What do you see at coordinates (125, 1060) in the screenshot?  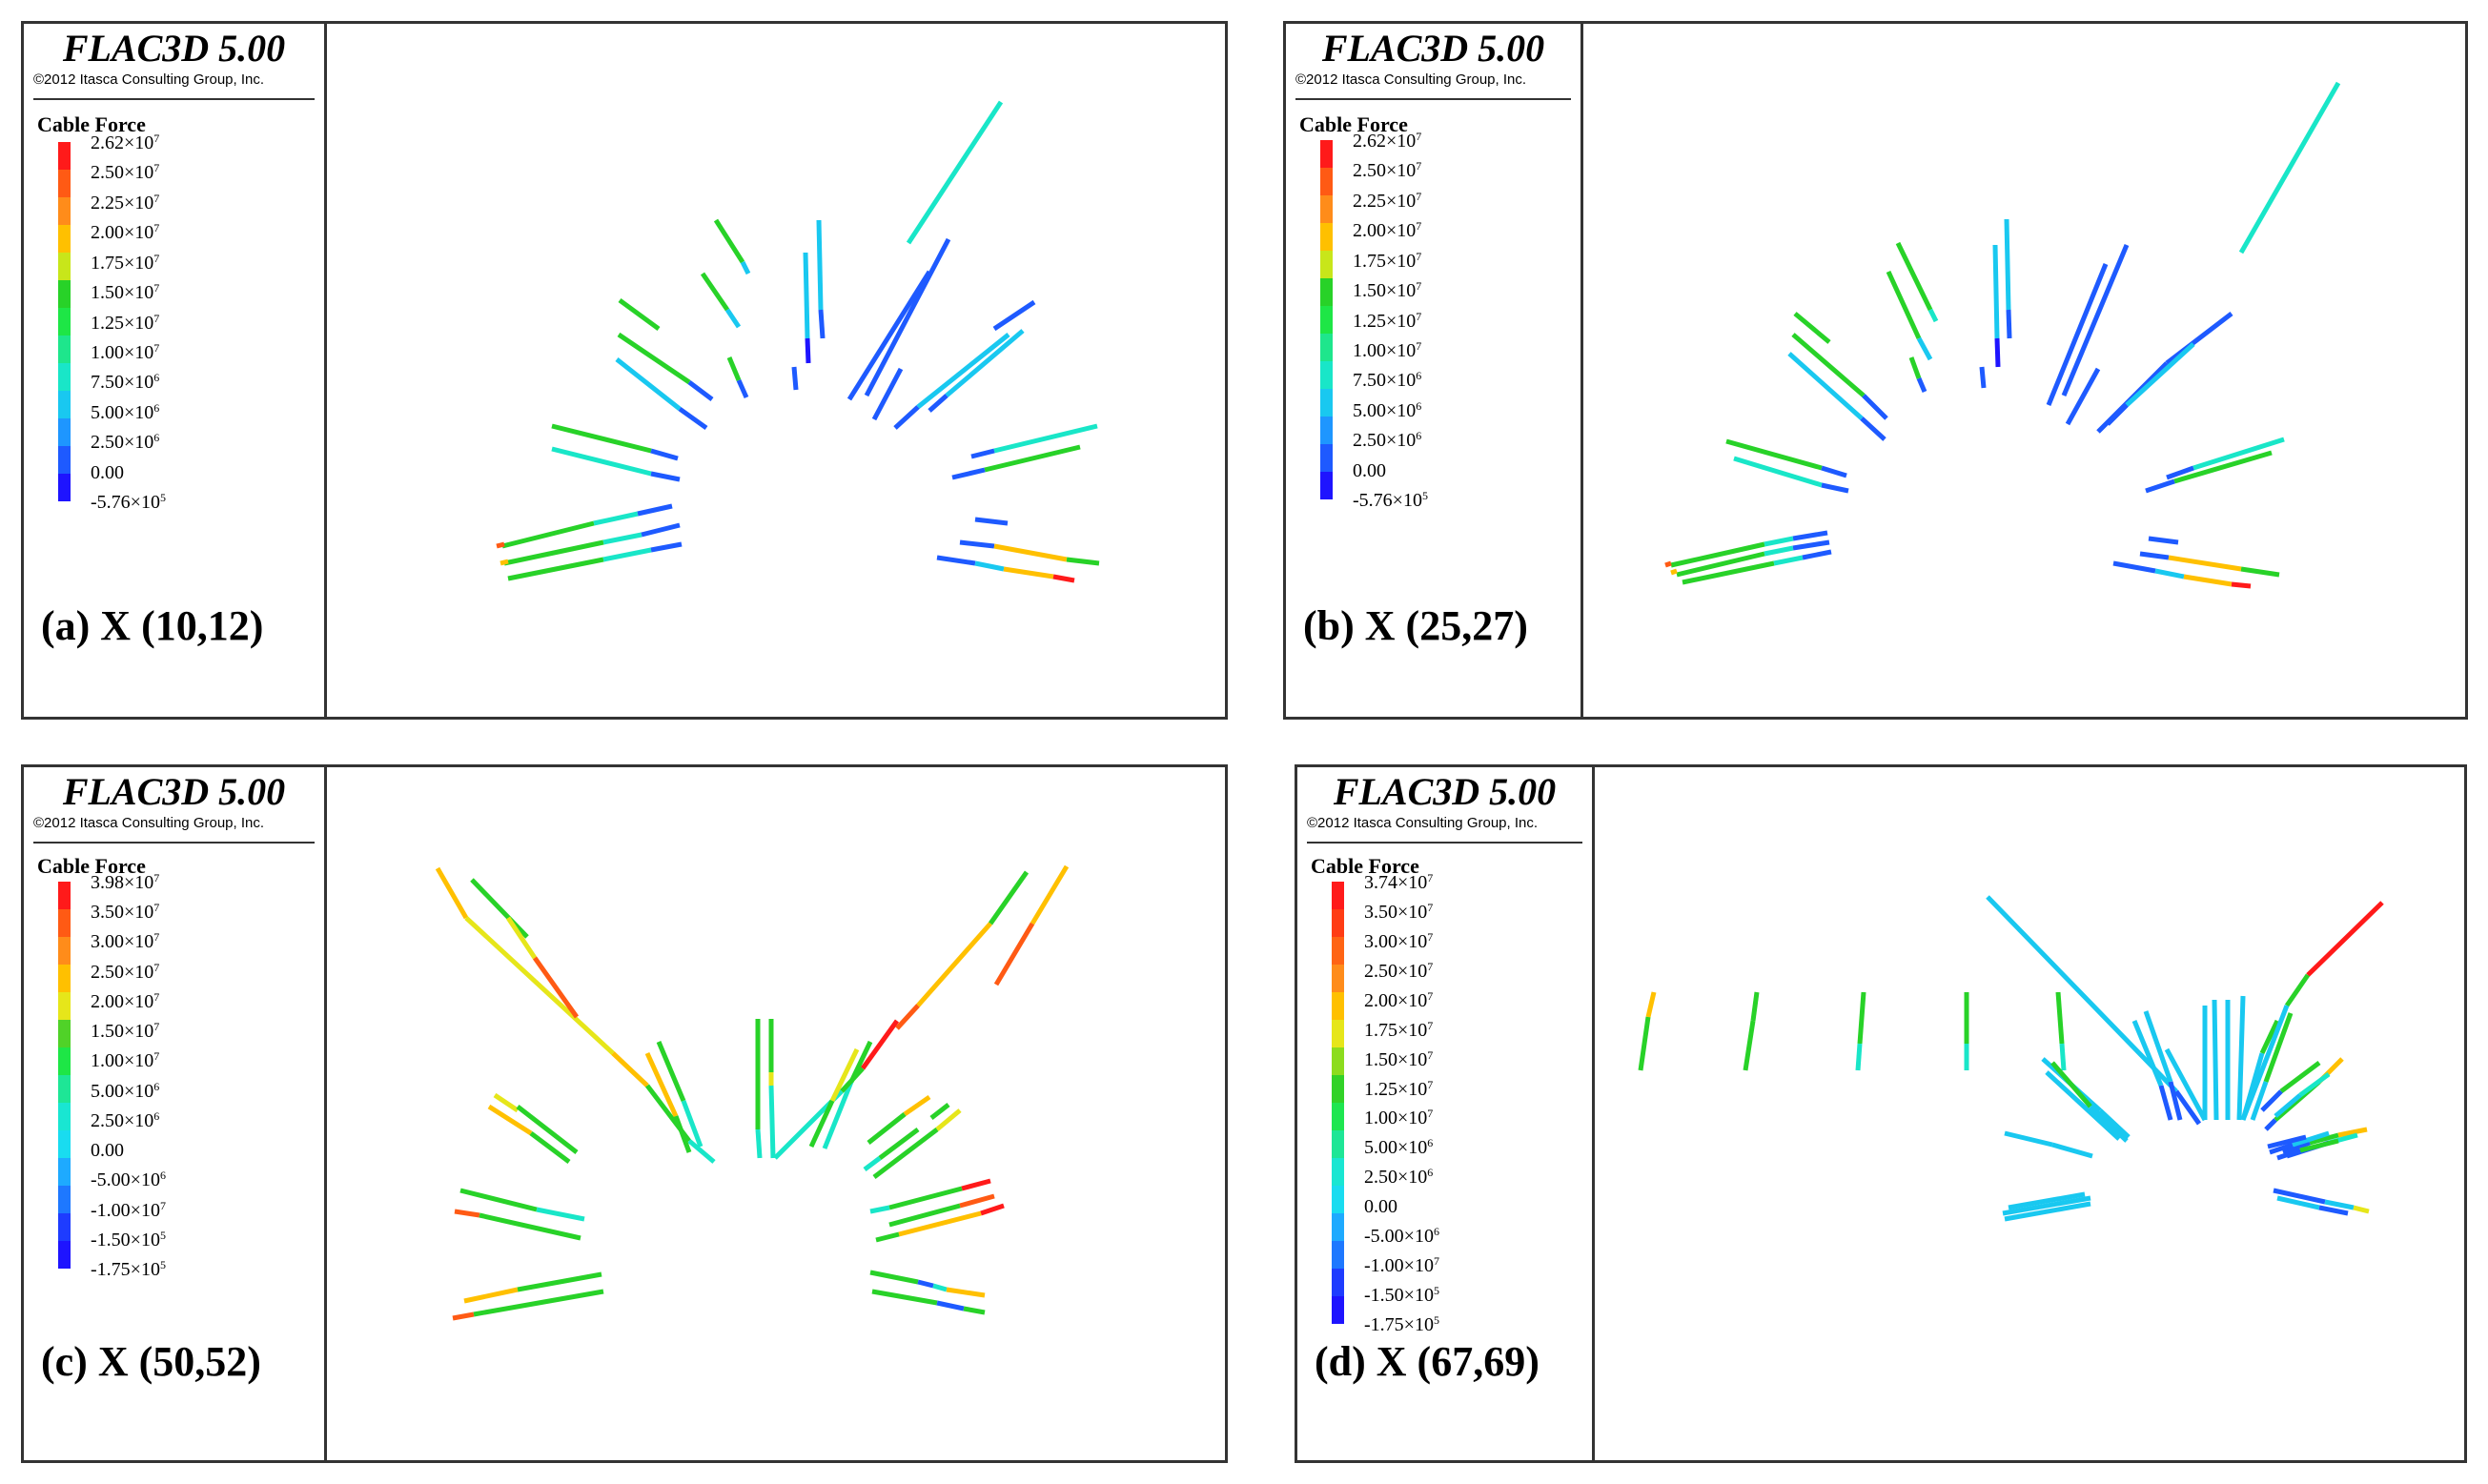 I see `legend-tick-label: 1.00×10⁷` at bounding box center [125, 1060].